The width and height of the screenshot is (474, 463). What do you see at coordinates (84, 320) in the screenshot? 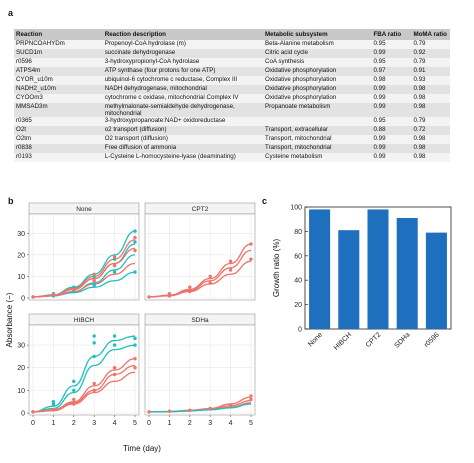
I see `facet-title: HIBCH` at bounding box center [84, 320].